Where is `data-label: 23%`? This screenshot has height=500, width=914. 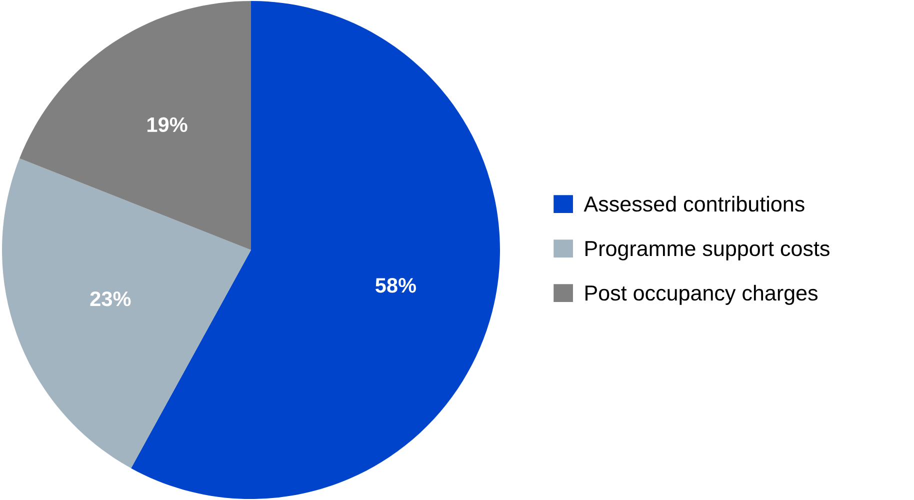
data-label: 23% is located at coordinates (110, 298).